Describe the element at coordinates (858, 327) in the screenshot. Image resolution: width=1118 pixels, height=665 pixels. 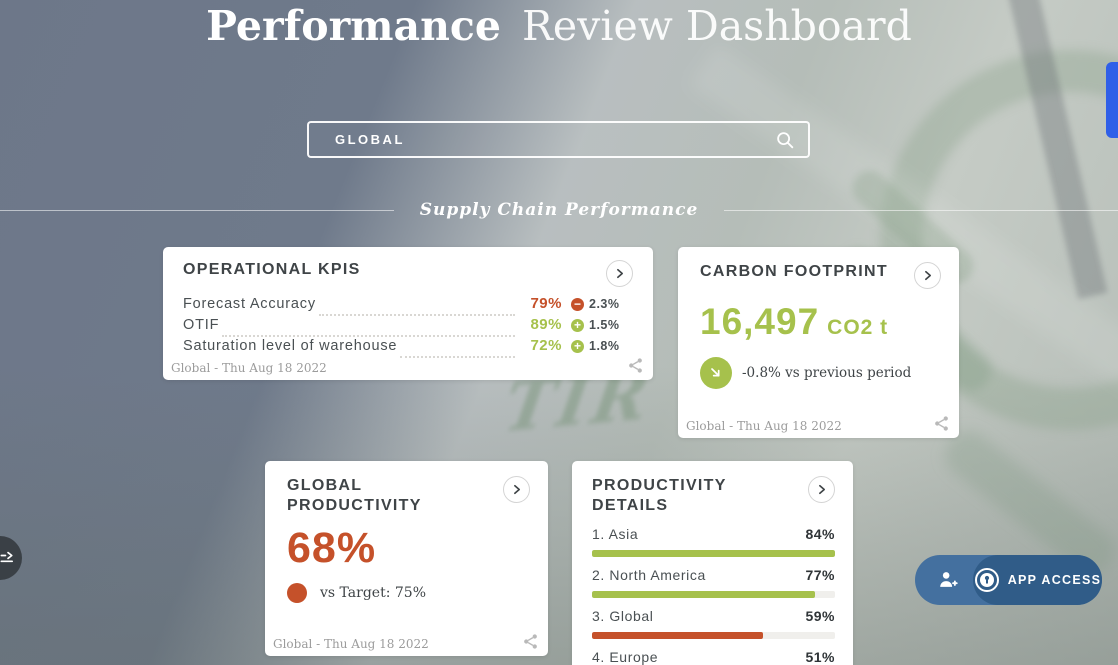
I see `carbon-unit: CO2 t` at that location.